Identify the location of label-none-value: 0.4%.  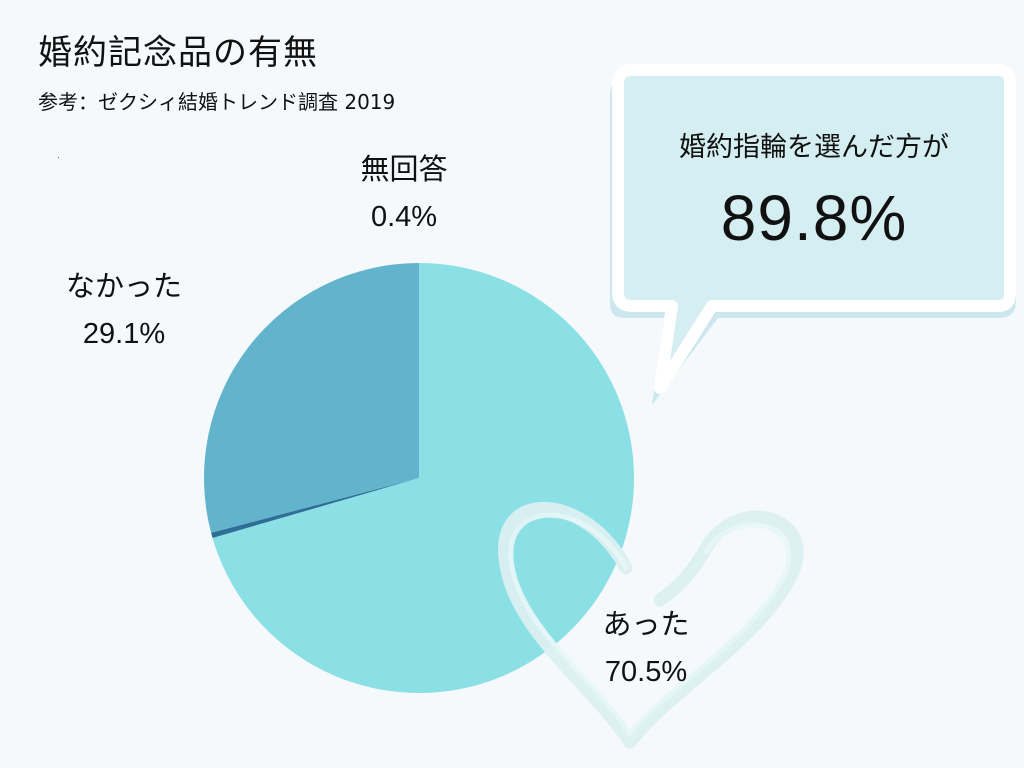
(404, 217).